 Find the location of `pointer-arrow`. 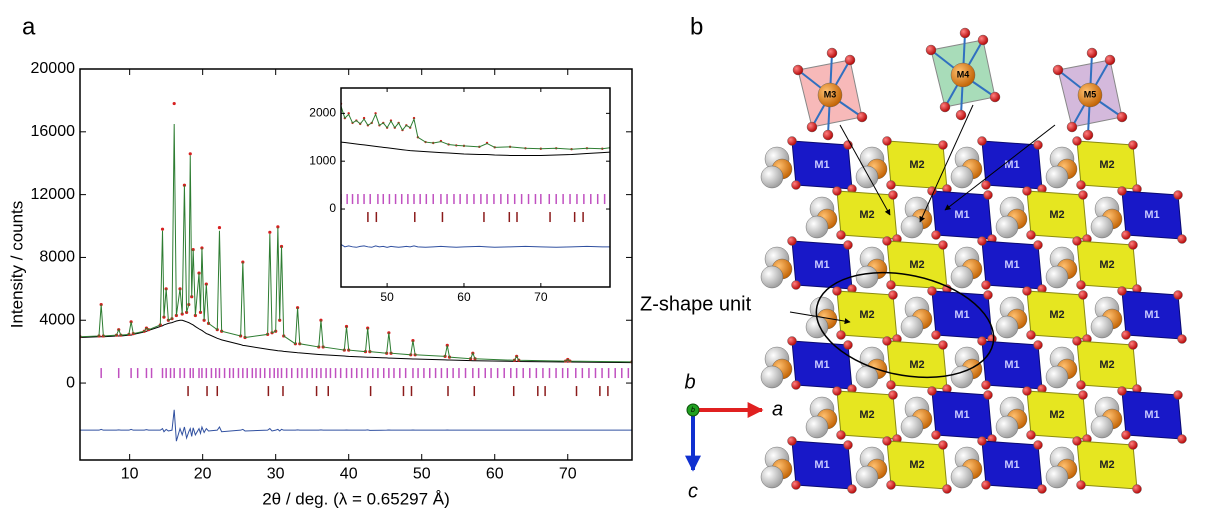

pointer-arrow is located at coordinates (946, 163).